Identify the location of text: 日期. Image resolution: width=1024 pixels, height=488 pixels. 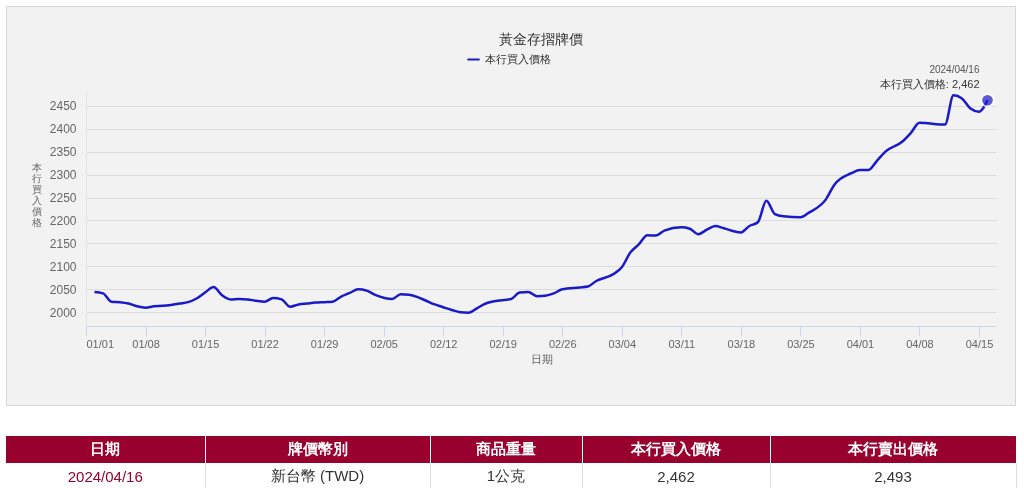
(105, 449).